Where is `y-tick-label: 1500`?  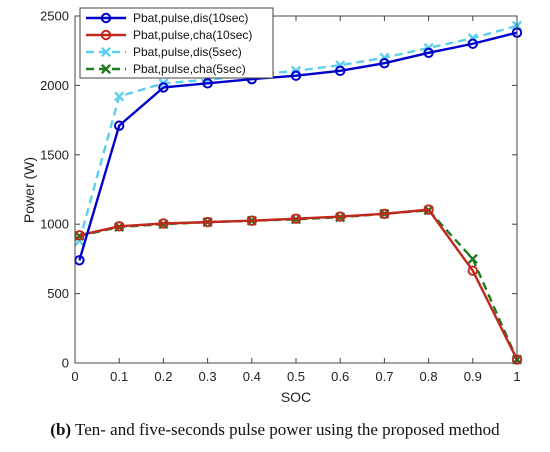
y-tick-label: 1500 is located at coordinates (54, 154).